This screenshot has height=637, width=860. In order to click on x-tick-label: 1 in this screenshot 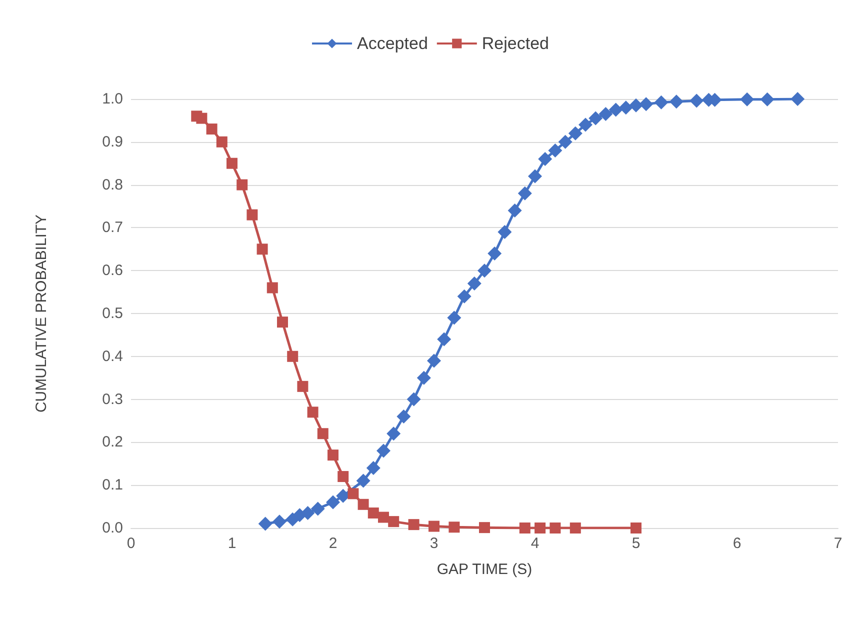, I will do `click(232, 543)`.